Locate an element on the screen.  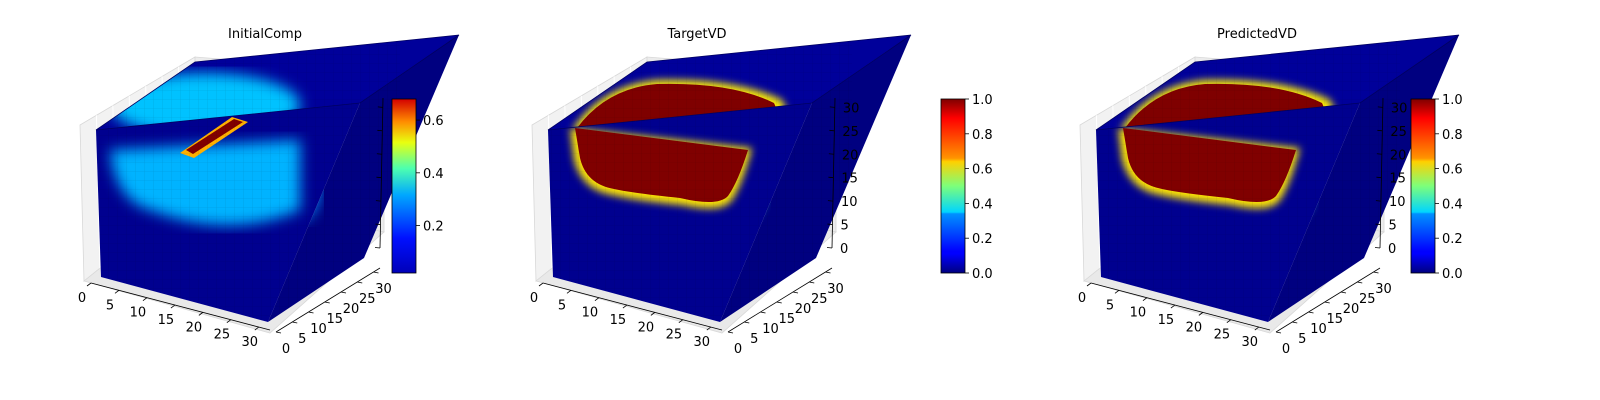
z-tick-label: 15 is located at coordinates (1397, 179).